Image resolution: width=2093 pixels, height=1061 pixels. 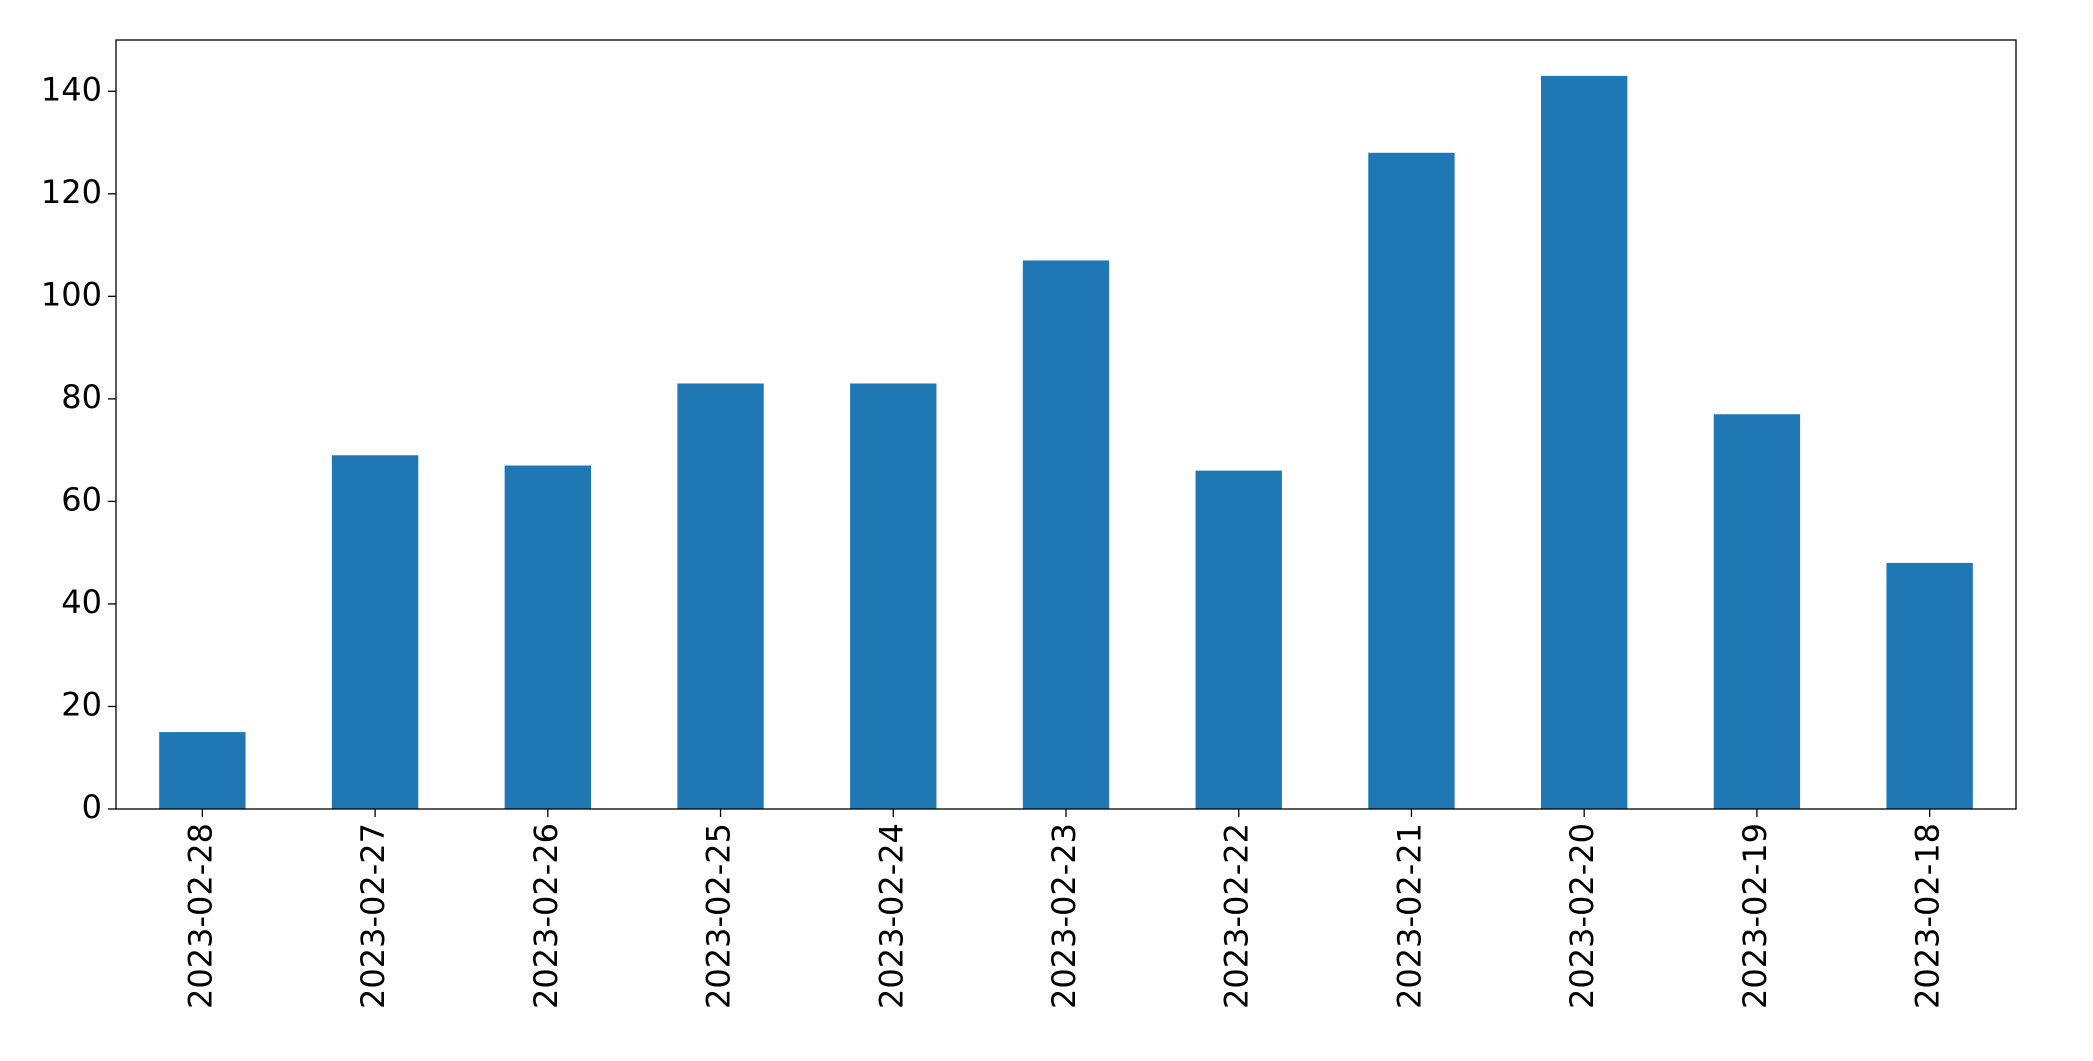 I want to click on x-tick-label: 2023-02-26, so click(x=546, y=916).